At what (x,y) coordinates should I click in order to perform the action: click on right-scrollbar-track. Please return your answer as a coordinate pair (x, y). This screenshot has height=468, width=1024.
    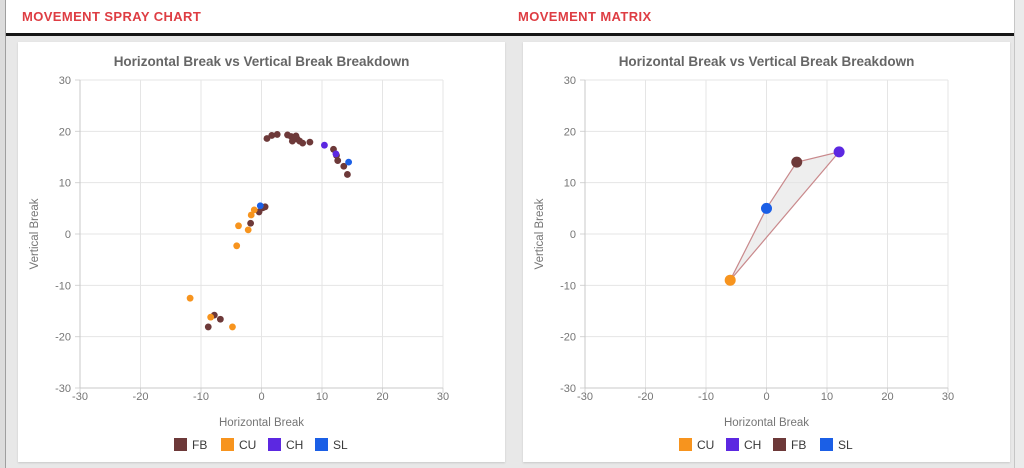
    Looking at the image, I should click on (1019, 234).